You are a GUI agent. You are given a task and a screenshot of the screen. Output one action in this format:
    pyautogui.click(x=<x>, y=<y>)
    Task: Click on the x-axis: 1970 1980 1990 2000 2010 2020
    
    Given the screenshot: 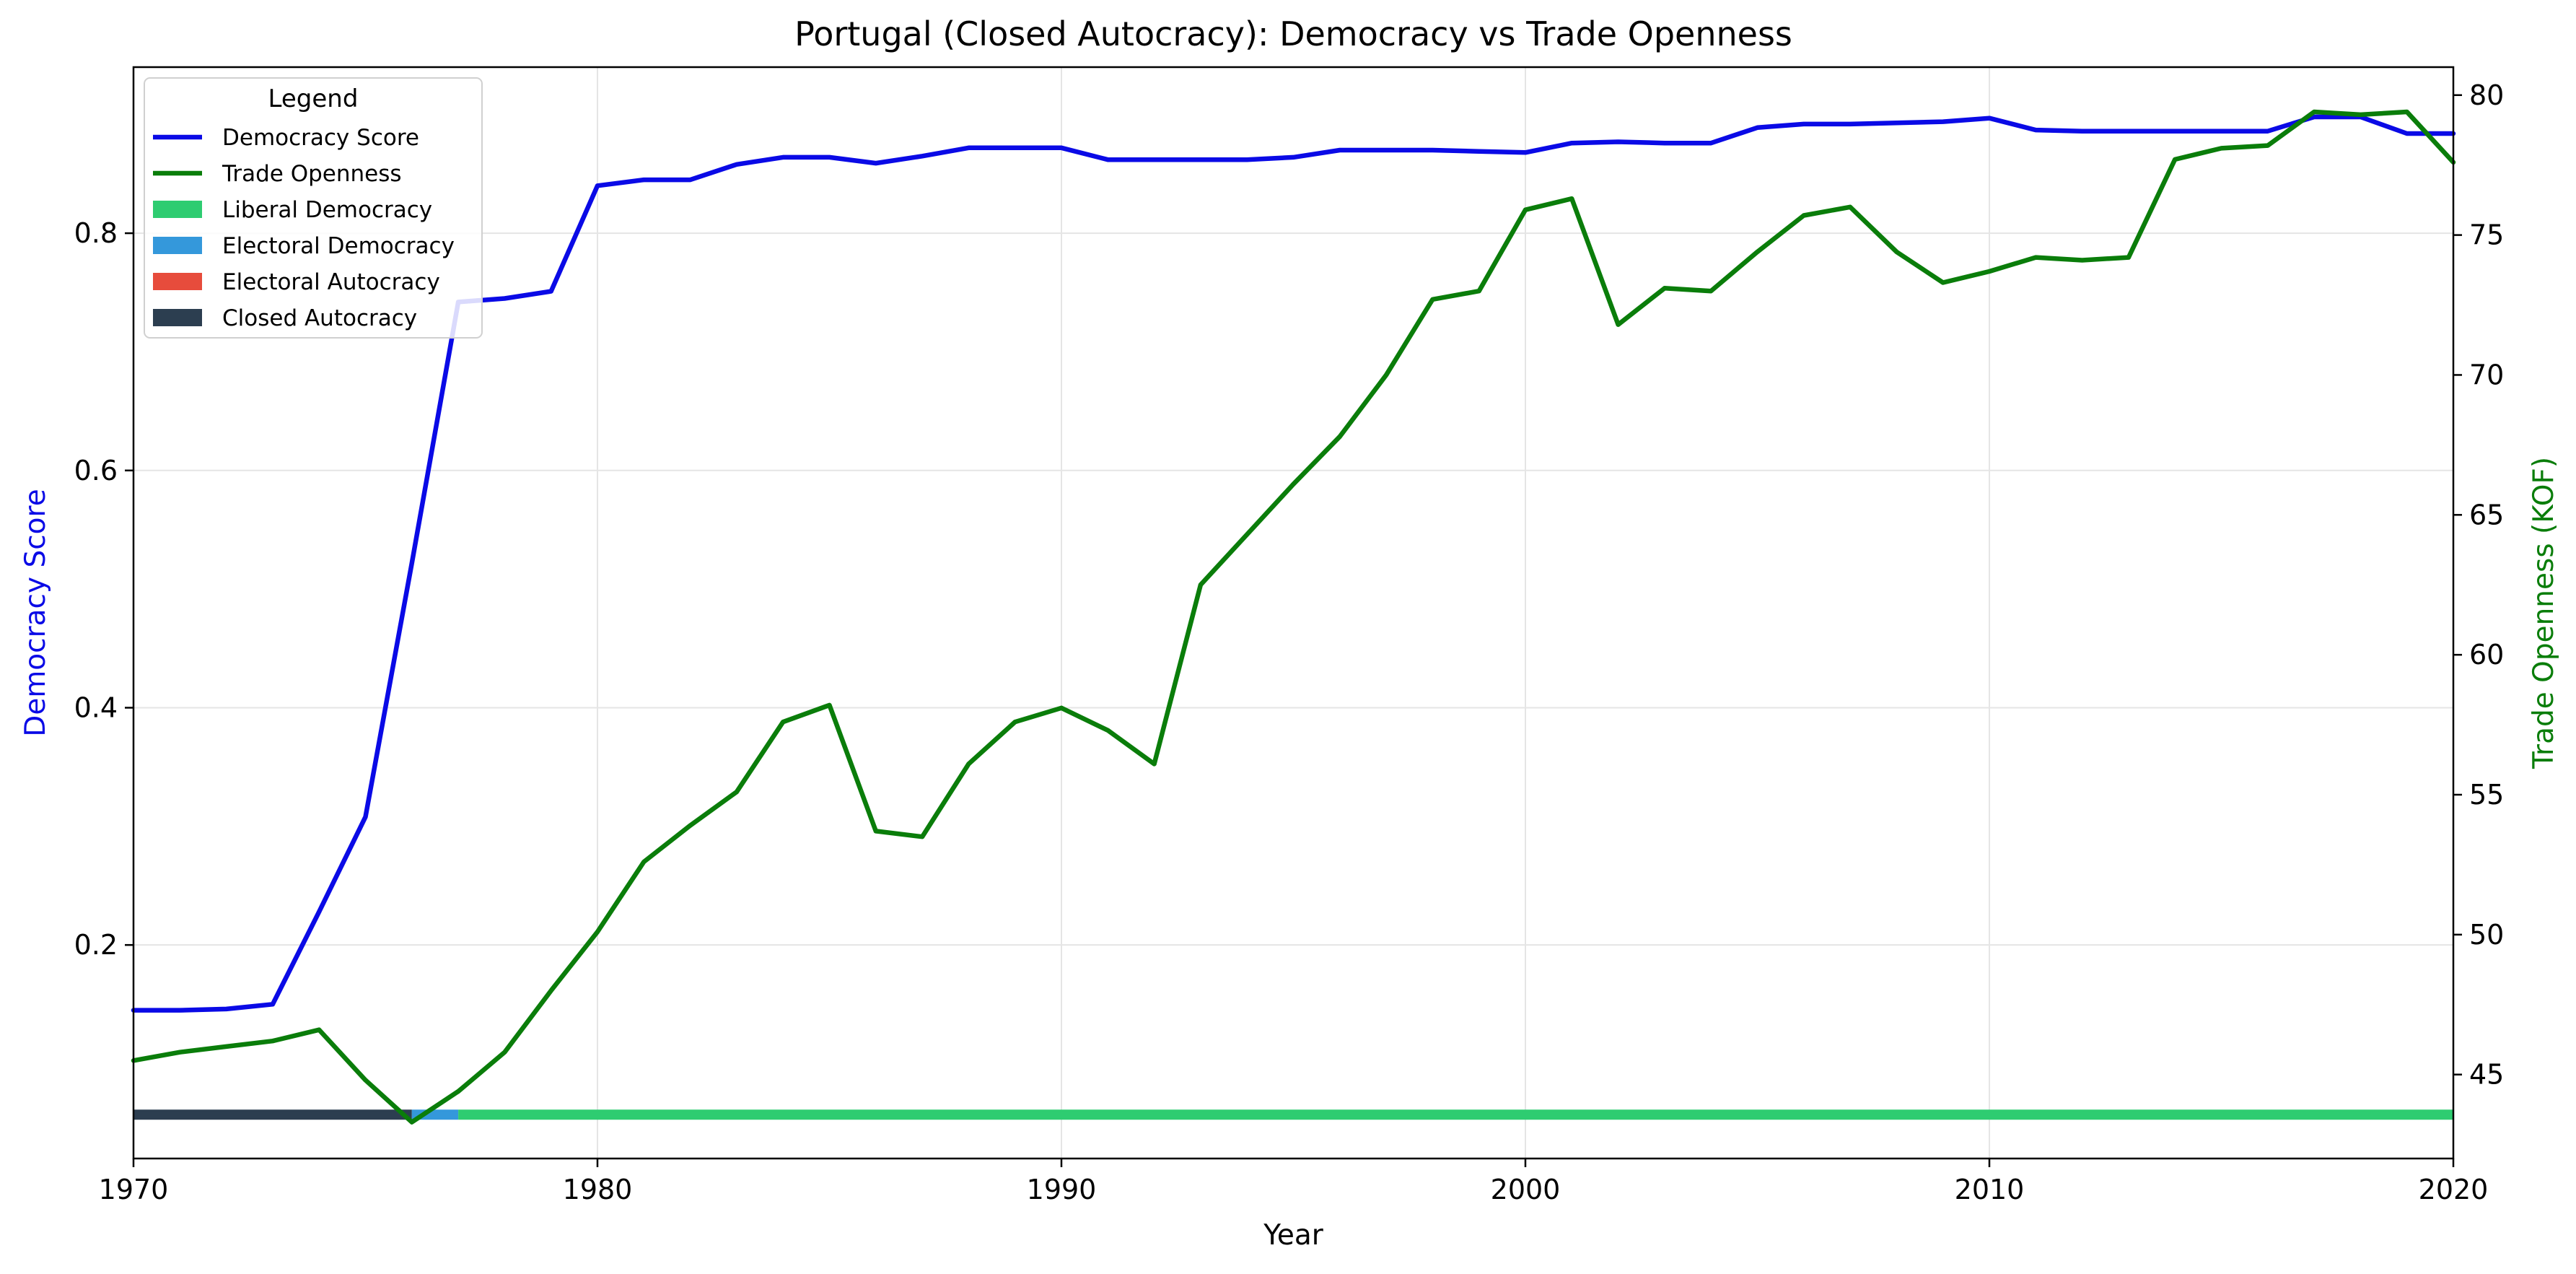 What is the action you would take?
    pyautogui.click(x=1294, y=1182)
    